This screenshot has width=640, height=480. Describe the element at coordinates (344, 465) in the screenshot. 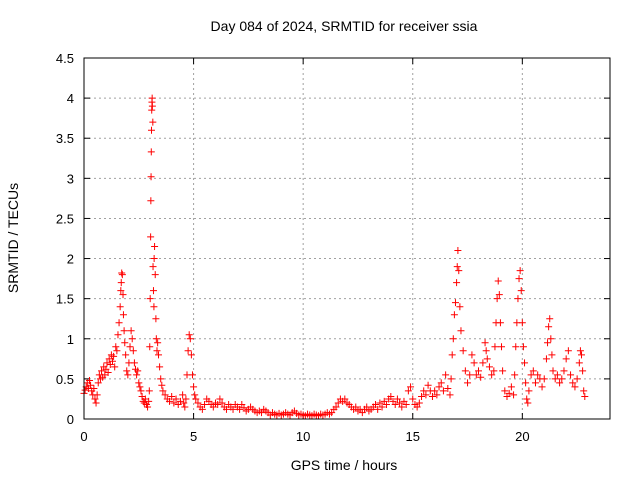

I see `x-axis-title: GPS time / hours` at that location.